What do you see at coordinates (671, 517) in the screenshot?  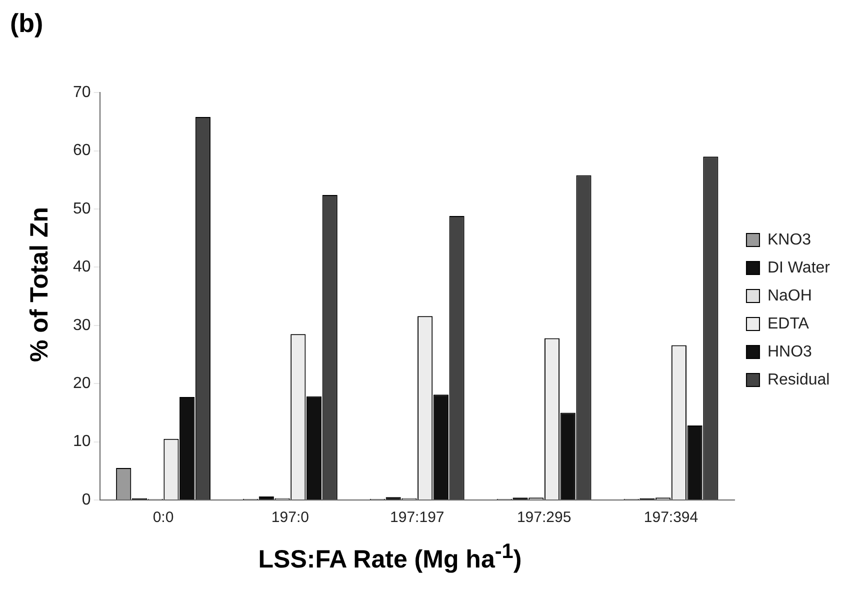 I see `x-tick-label: 197:394` at bounding box center [671, 517].